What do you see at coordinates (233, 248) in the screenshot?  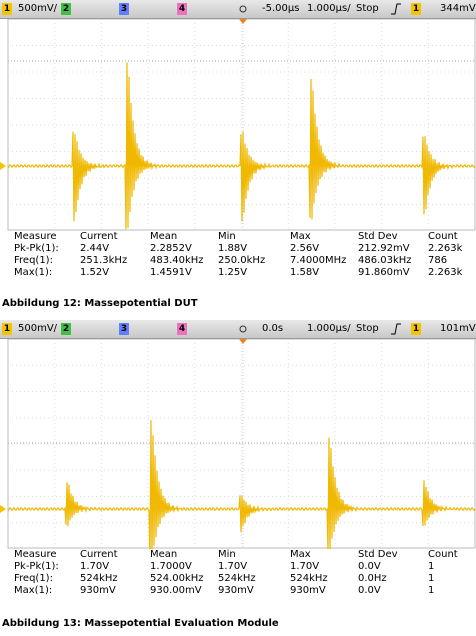 I see `measure-value: 1.88V` at bounding box center [233, 248].